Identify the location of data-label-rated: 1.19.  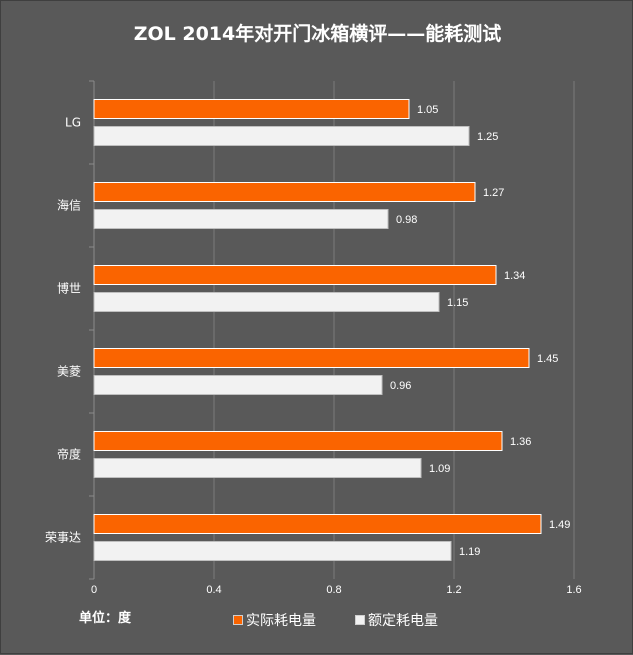
(469, 552).